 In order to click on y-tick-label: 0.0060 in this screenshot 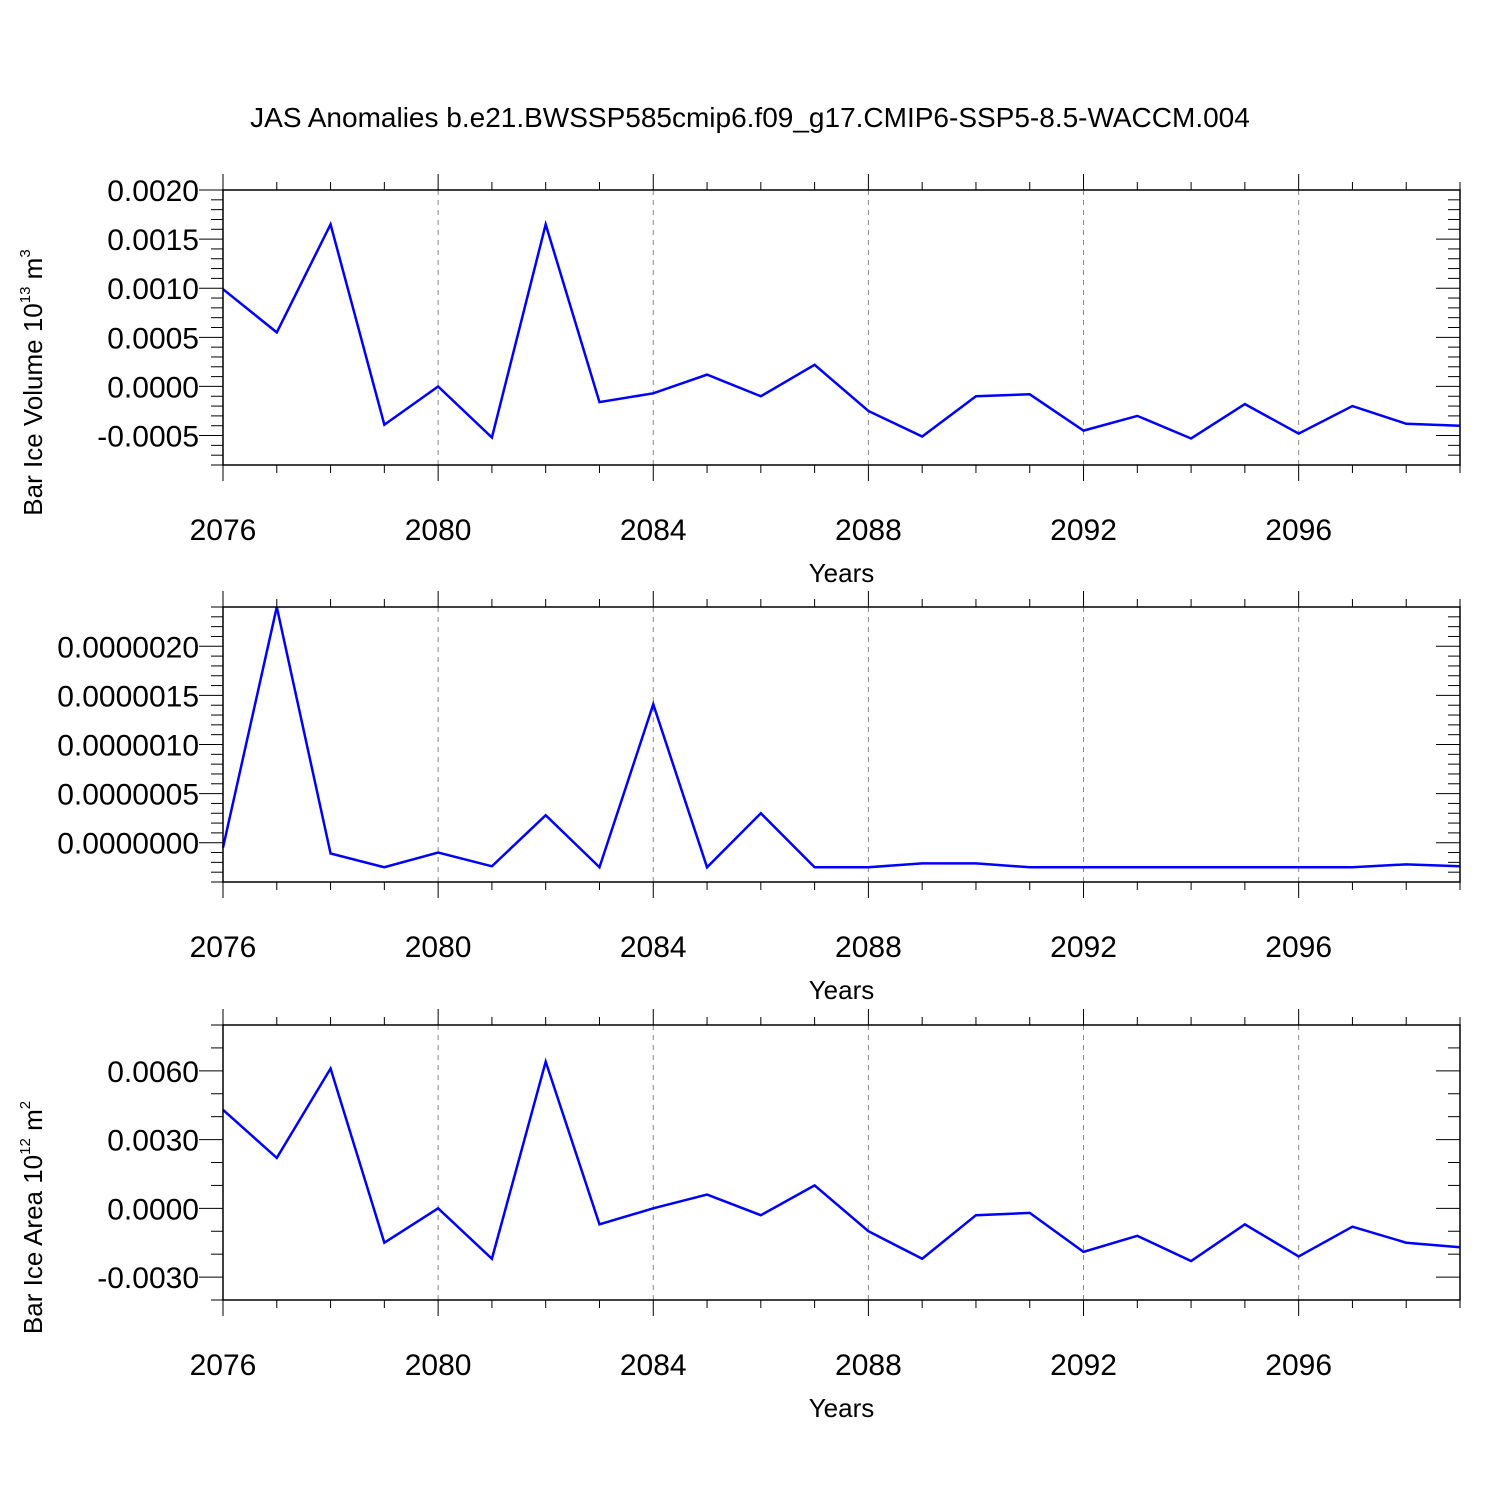, I will do `click(153, 1072)`.